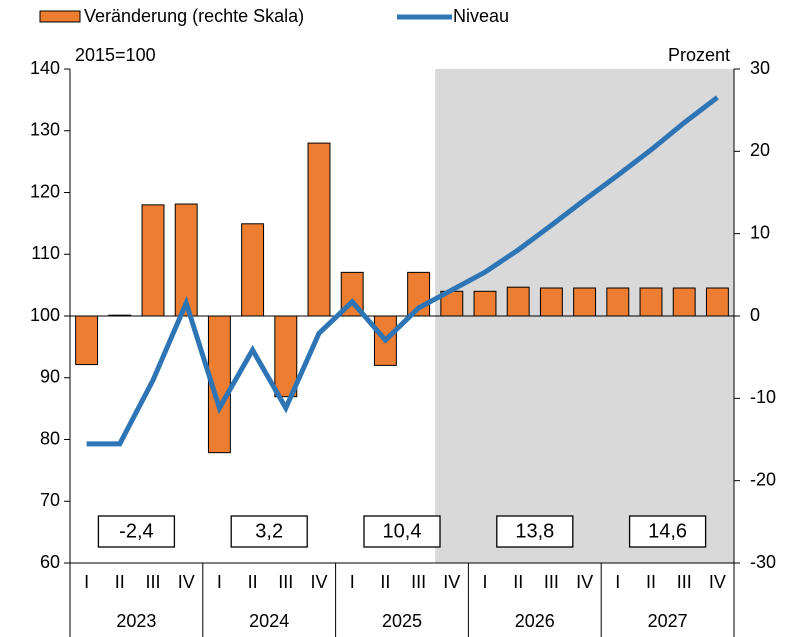  I want to click on annotation: 13,8, so click(534, 531).